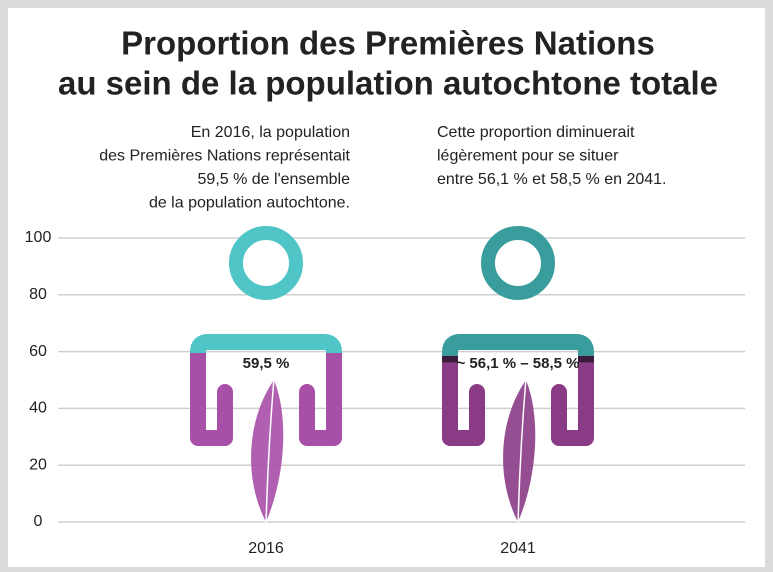 The width and height of the screenshot is (773, 572). I want to click on annotation: de la population autochtone., so click(249, 203).